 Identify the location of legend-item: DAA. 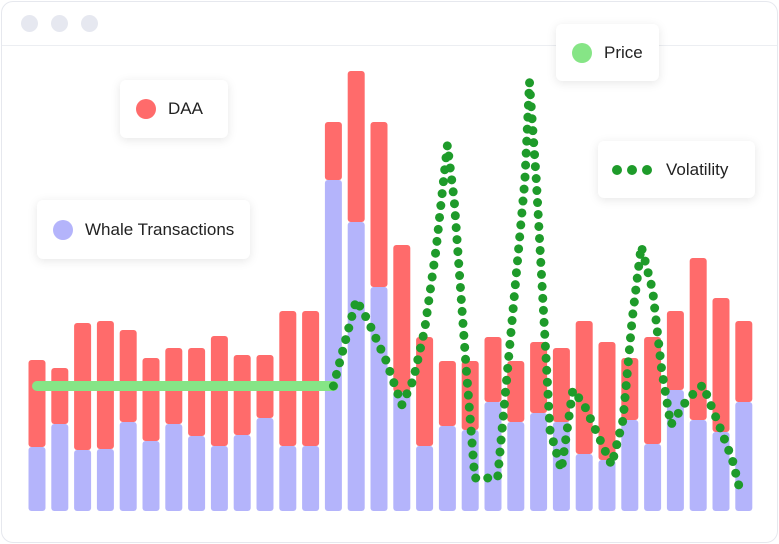
(174, 109).